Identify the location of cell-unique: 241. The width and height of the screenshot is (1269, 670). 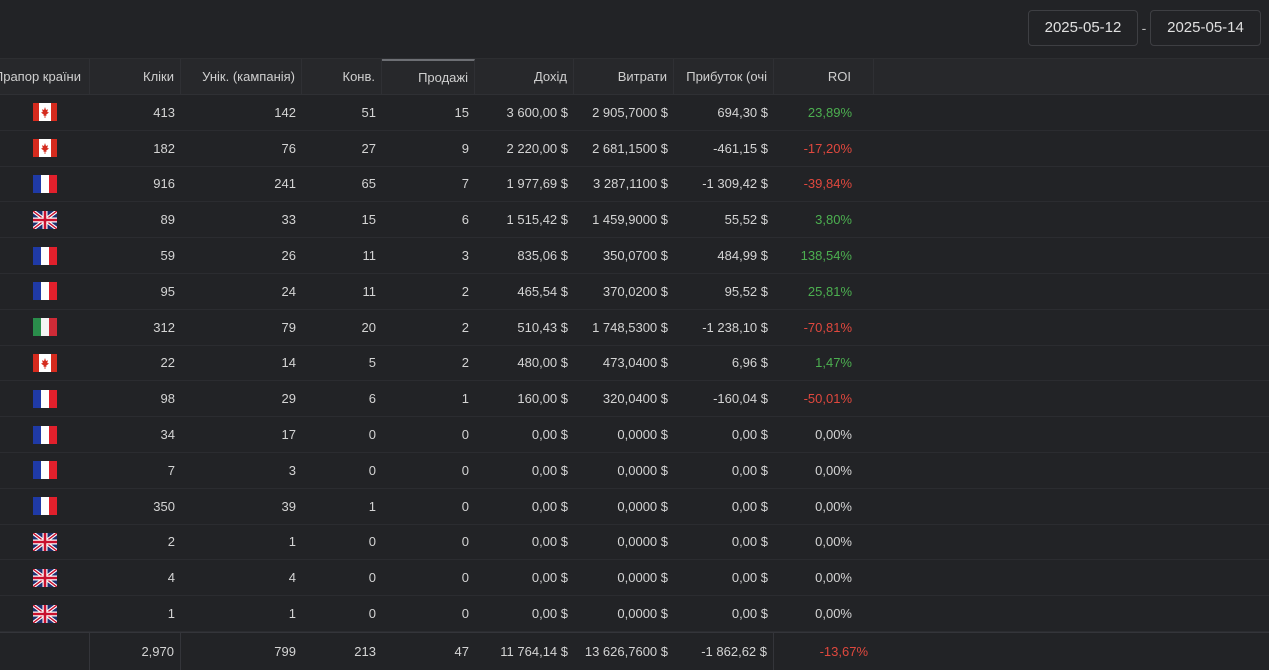
(285, 184).